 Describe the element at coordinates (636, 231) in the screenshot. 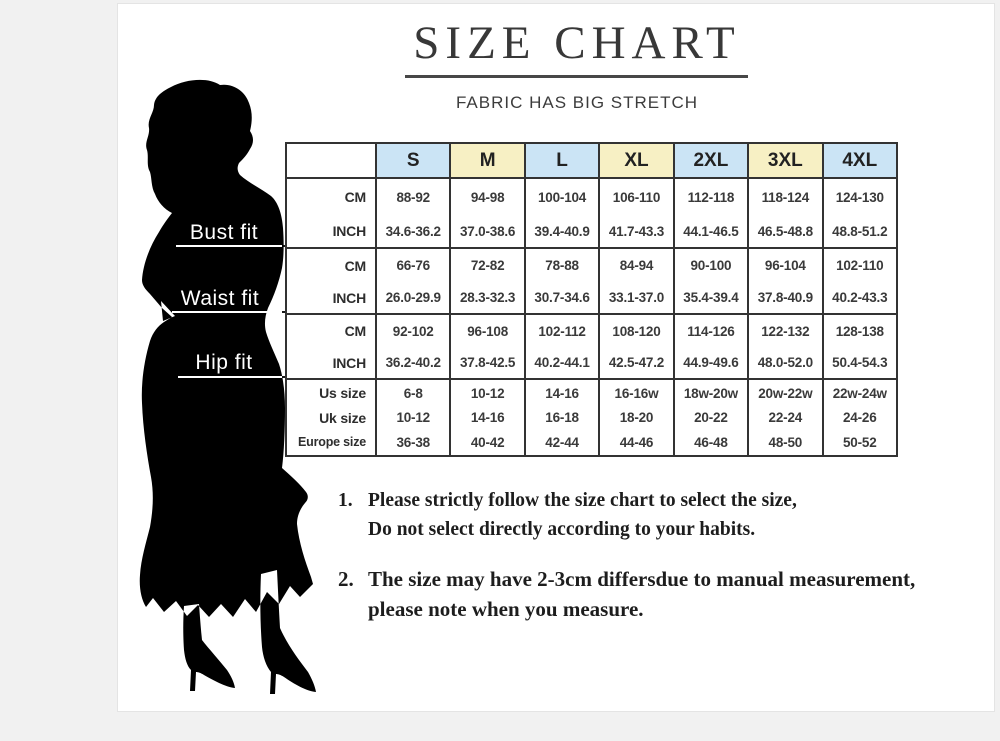

I see `bust-inch-xl: 41.7-43.3` at that location.